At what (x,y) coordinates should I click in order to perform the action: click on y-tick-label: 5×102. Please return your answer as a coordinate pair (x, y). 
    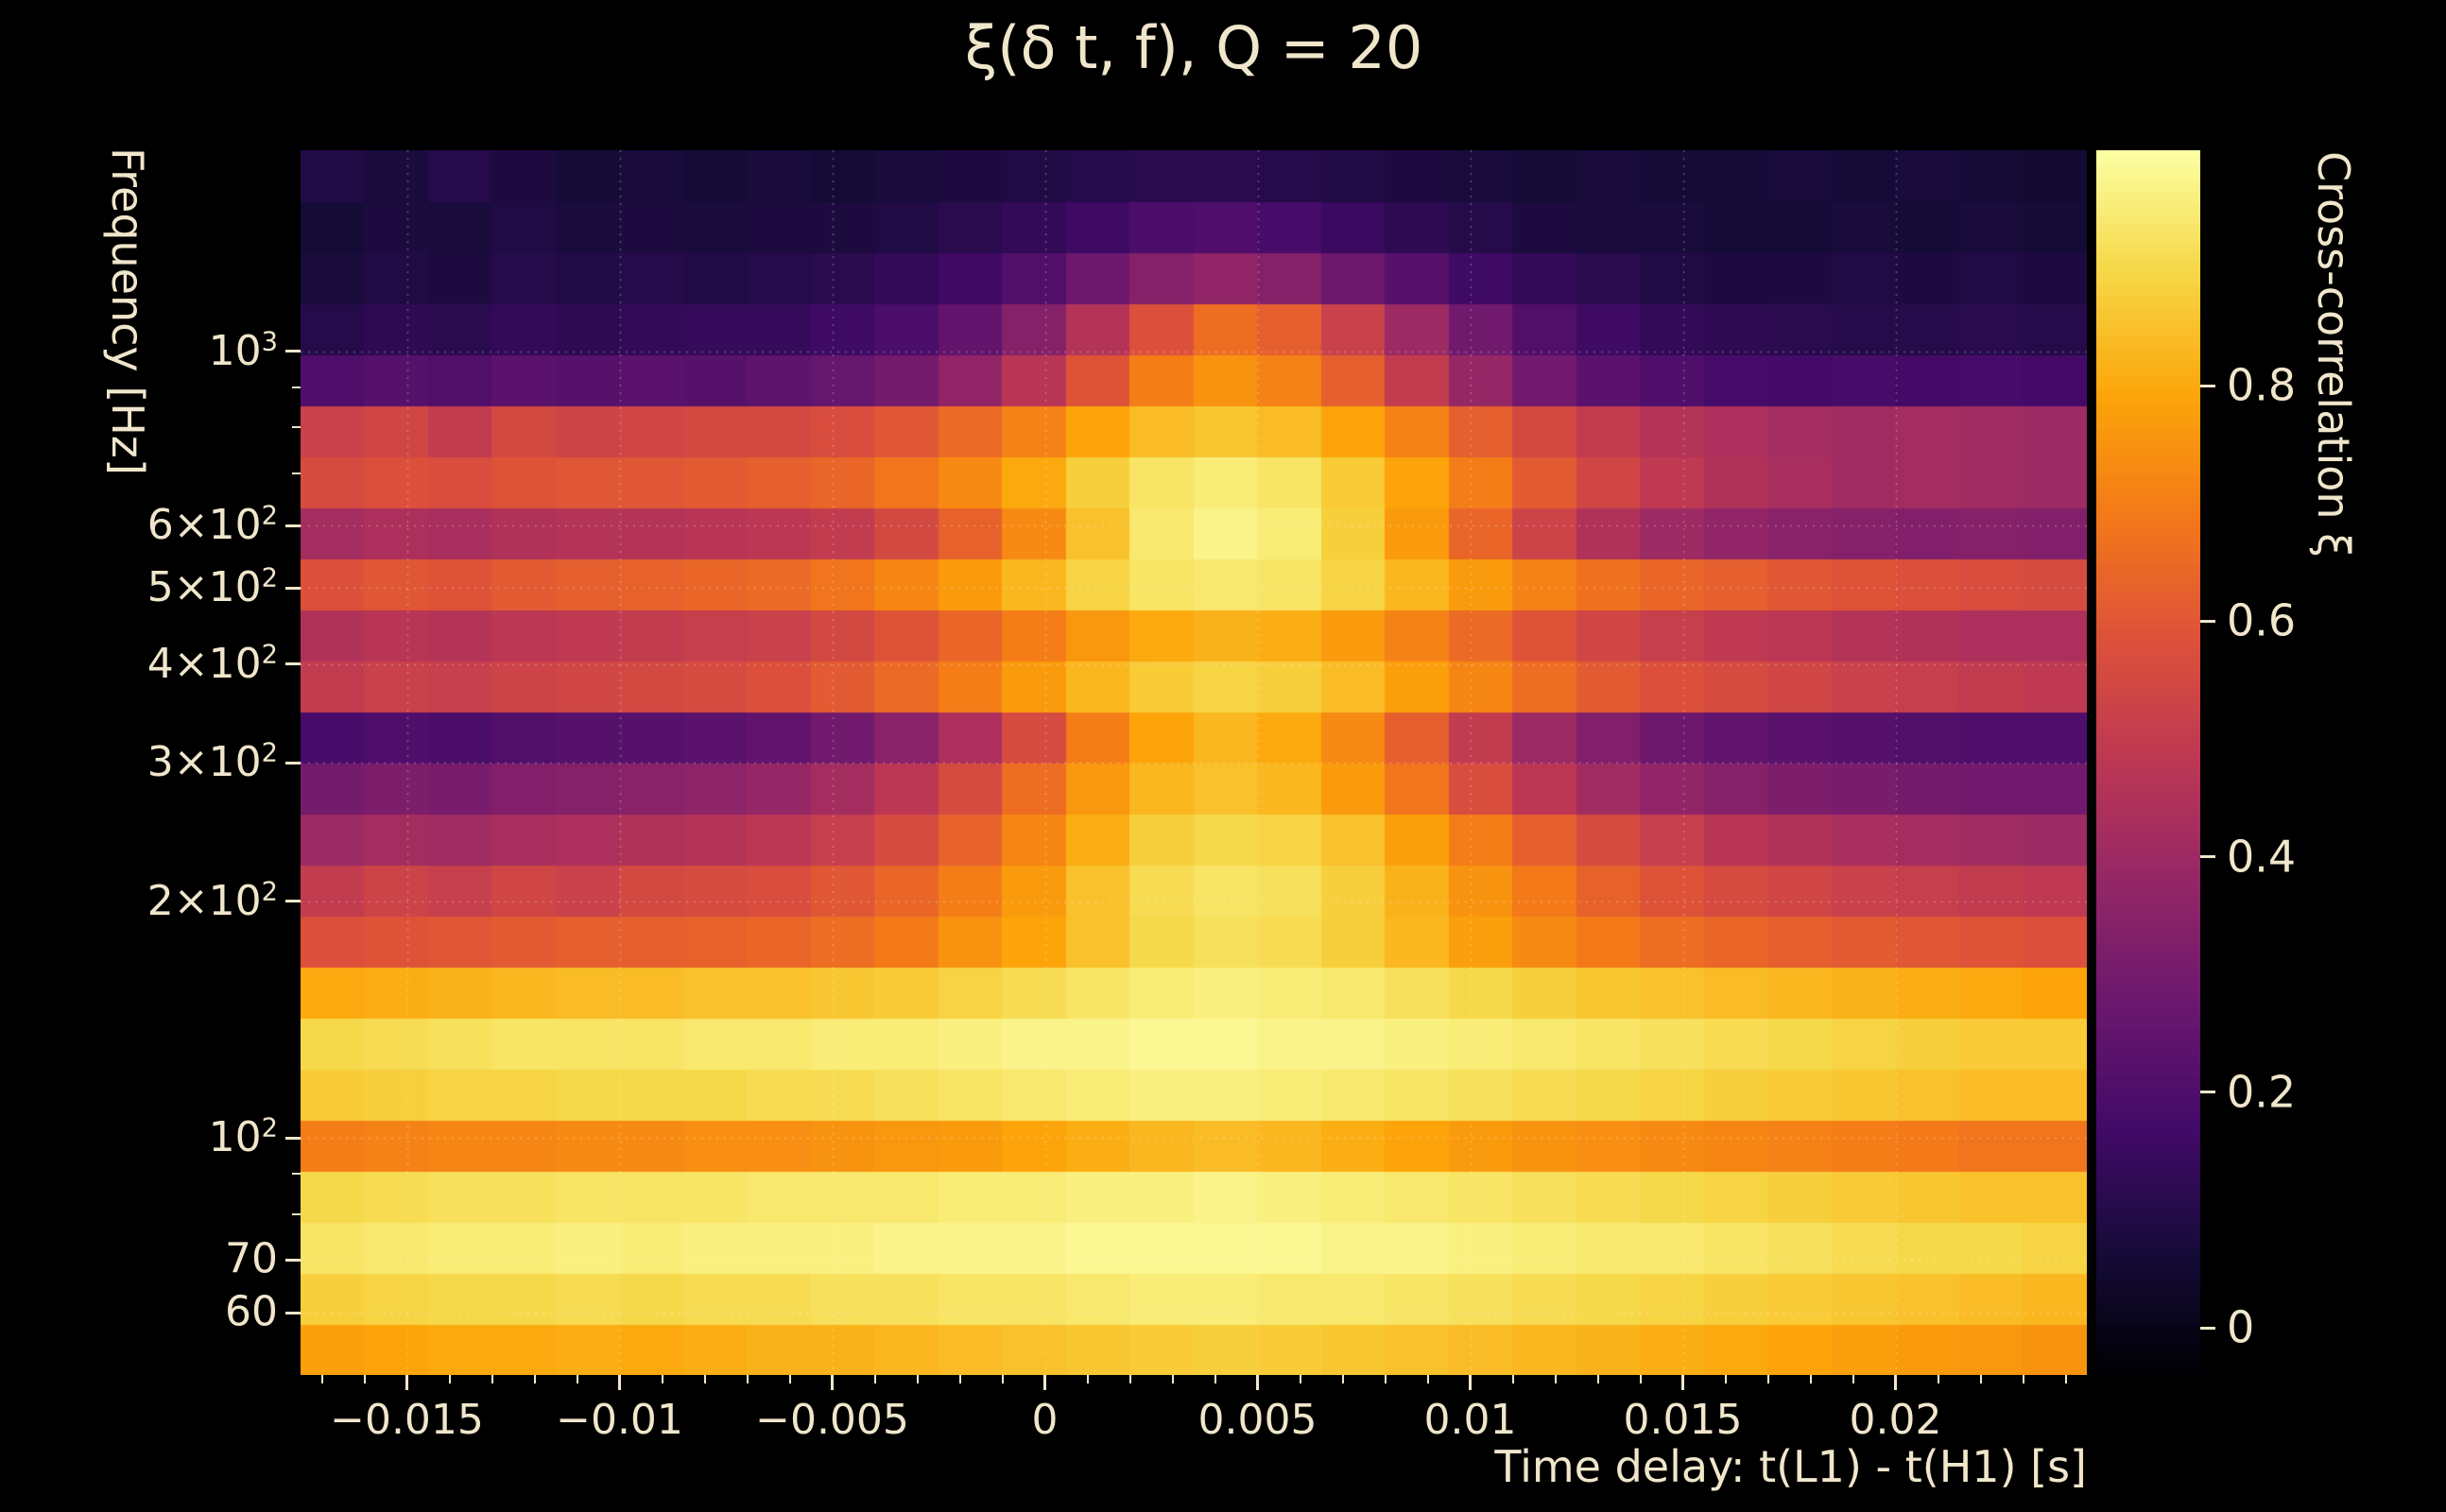
    Looking at the image, I should click on (212, 587).